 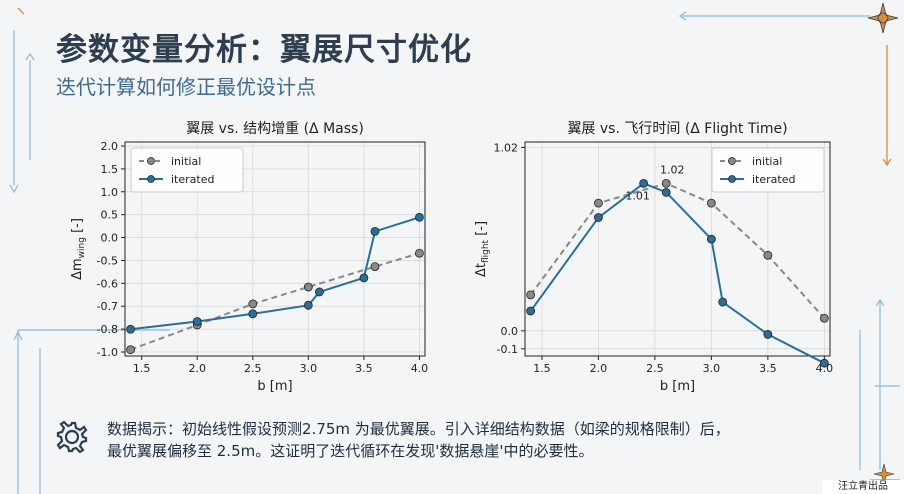 What do you see at coordinates (883, 18) in the screenshot?
I see `compass-rose` at bounding box center [883, 18].